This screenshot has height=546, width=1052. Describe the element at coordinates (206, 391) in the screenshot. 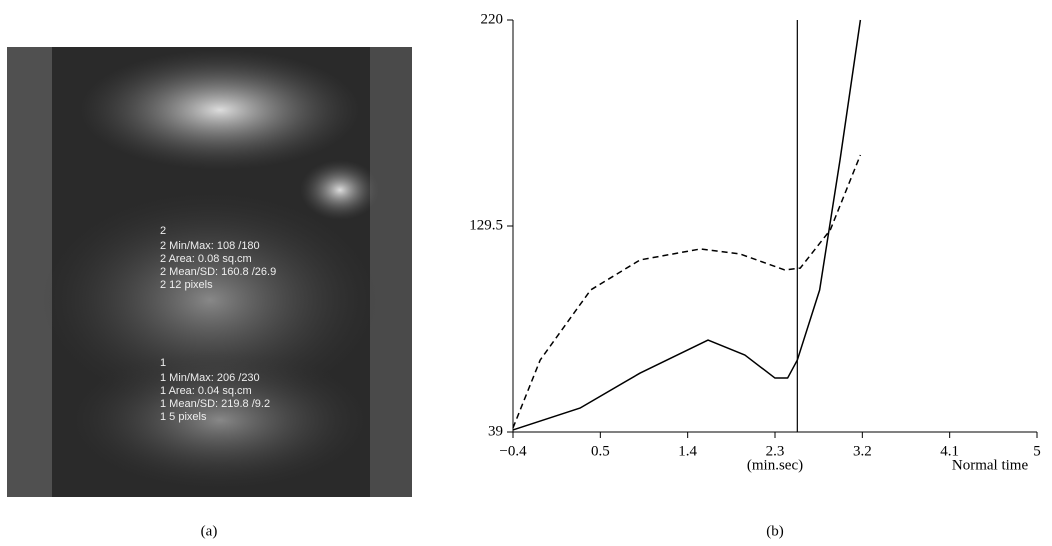

I see `overlay-label: 1 Area: 0.04 sq.cm` at that location.